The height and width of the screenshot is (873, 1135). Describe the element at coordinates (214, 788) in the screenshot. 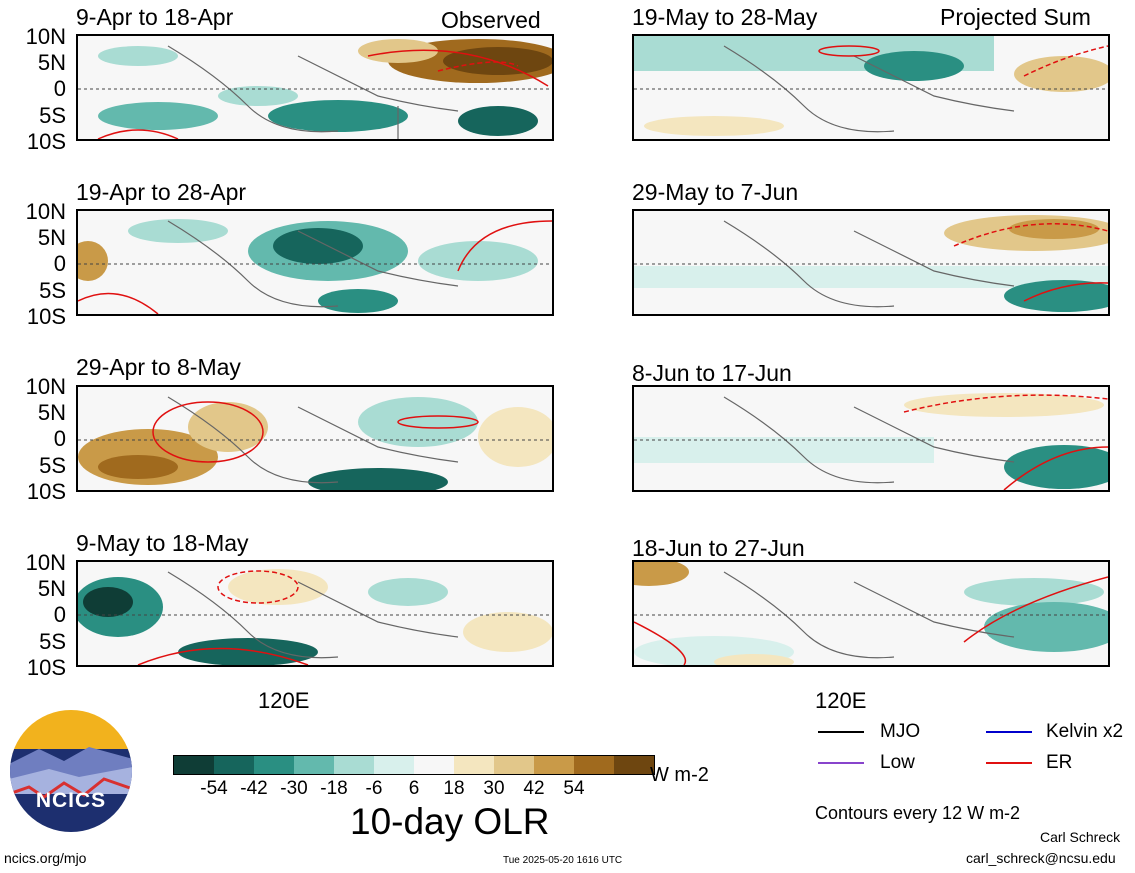

I see `colorbar-tick: -54` at that location.